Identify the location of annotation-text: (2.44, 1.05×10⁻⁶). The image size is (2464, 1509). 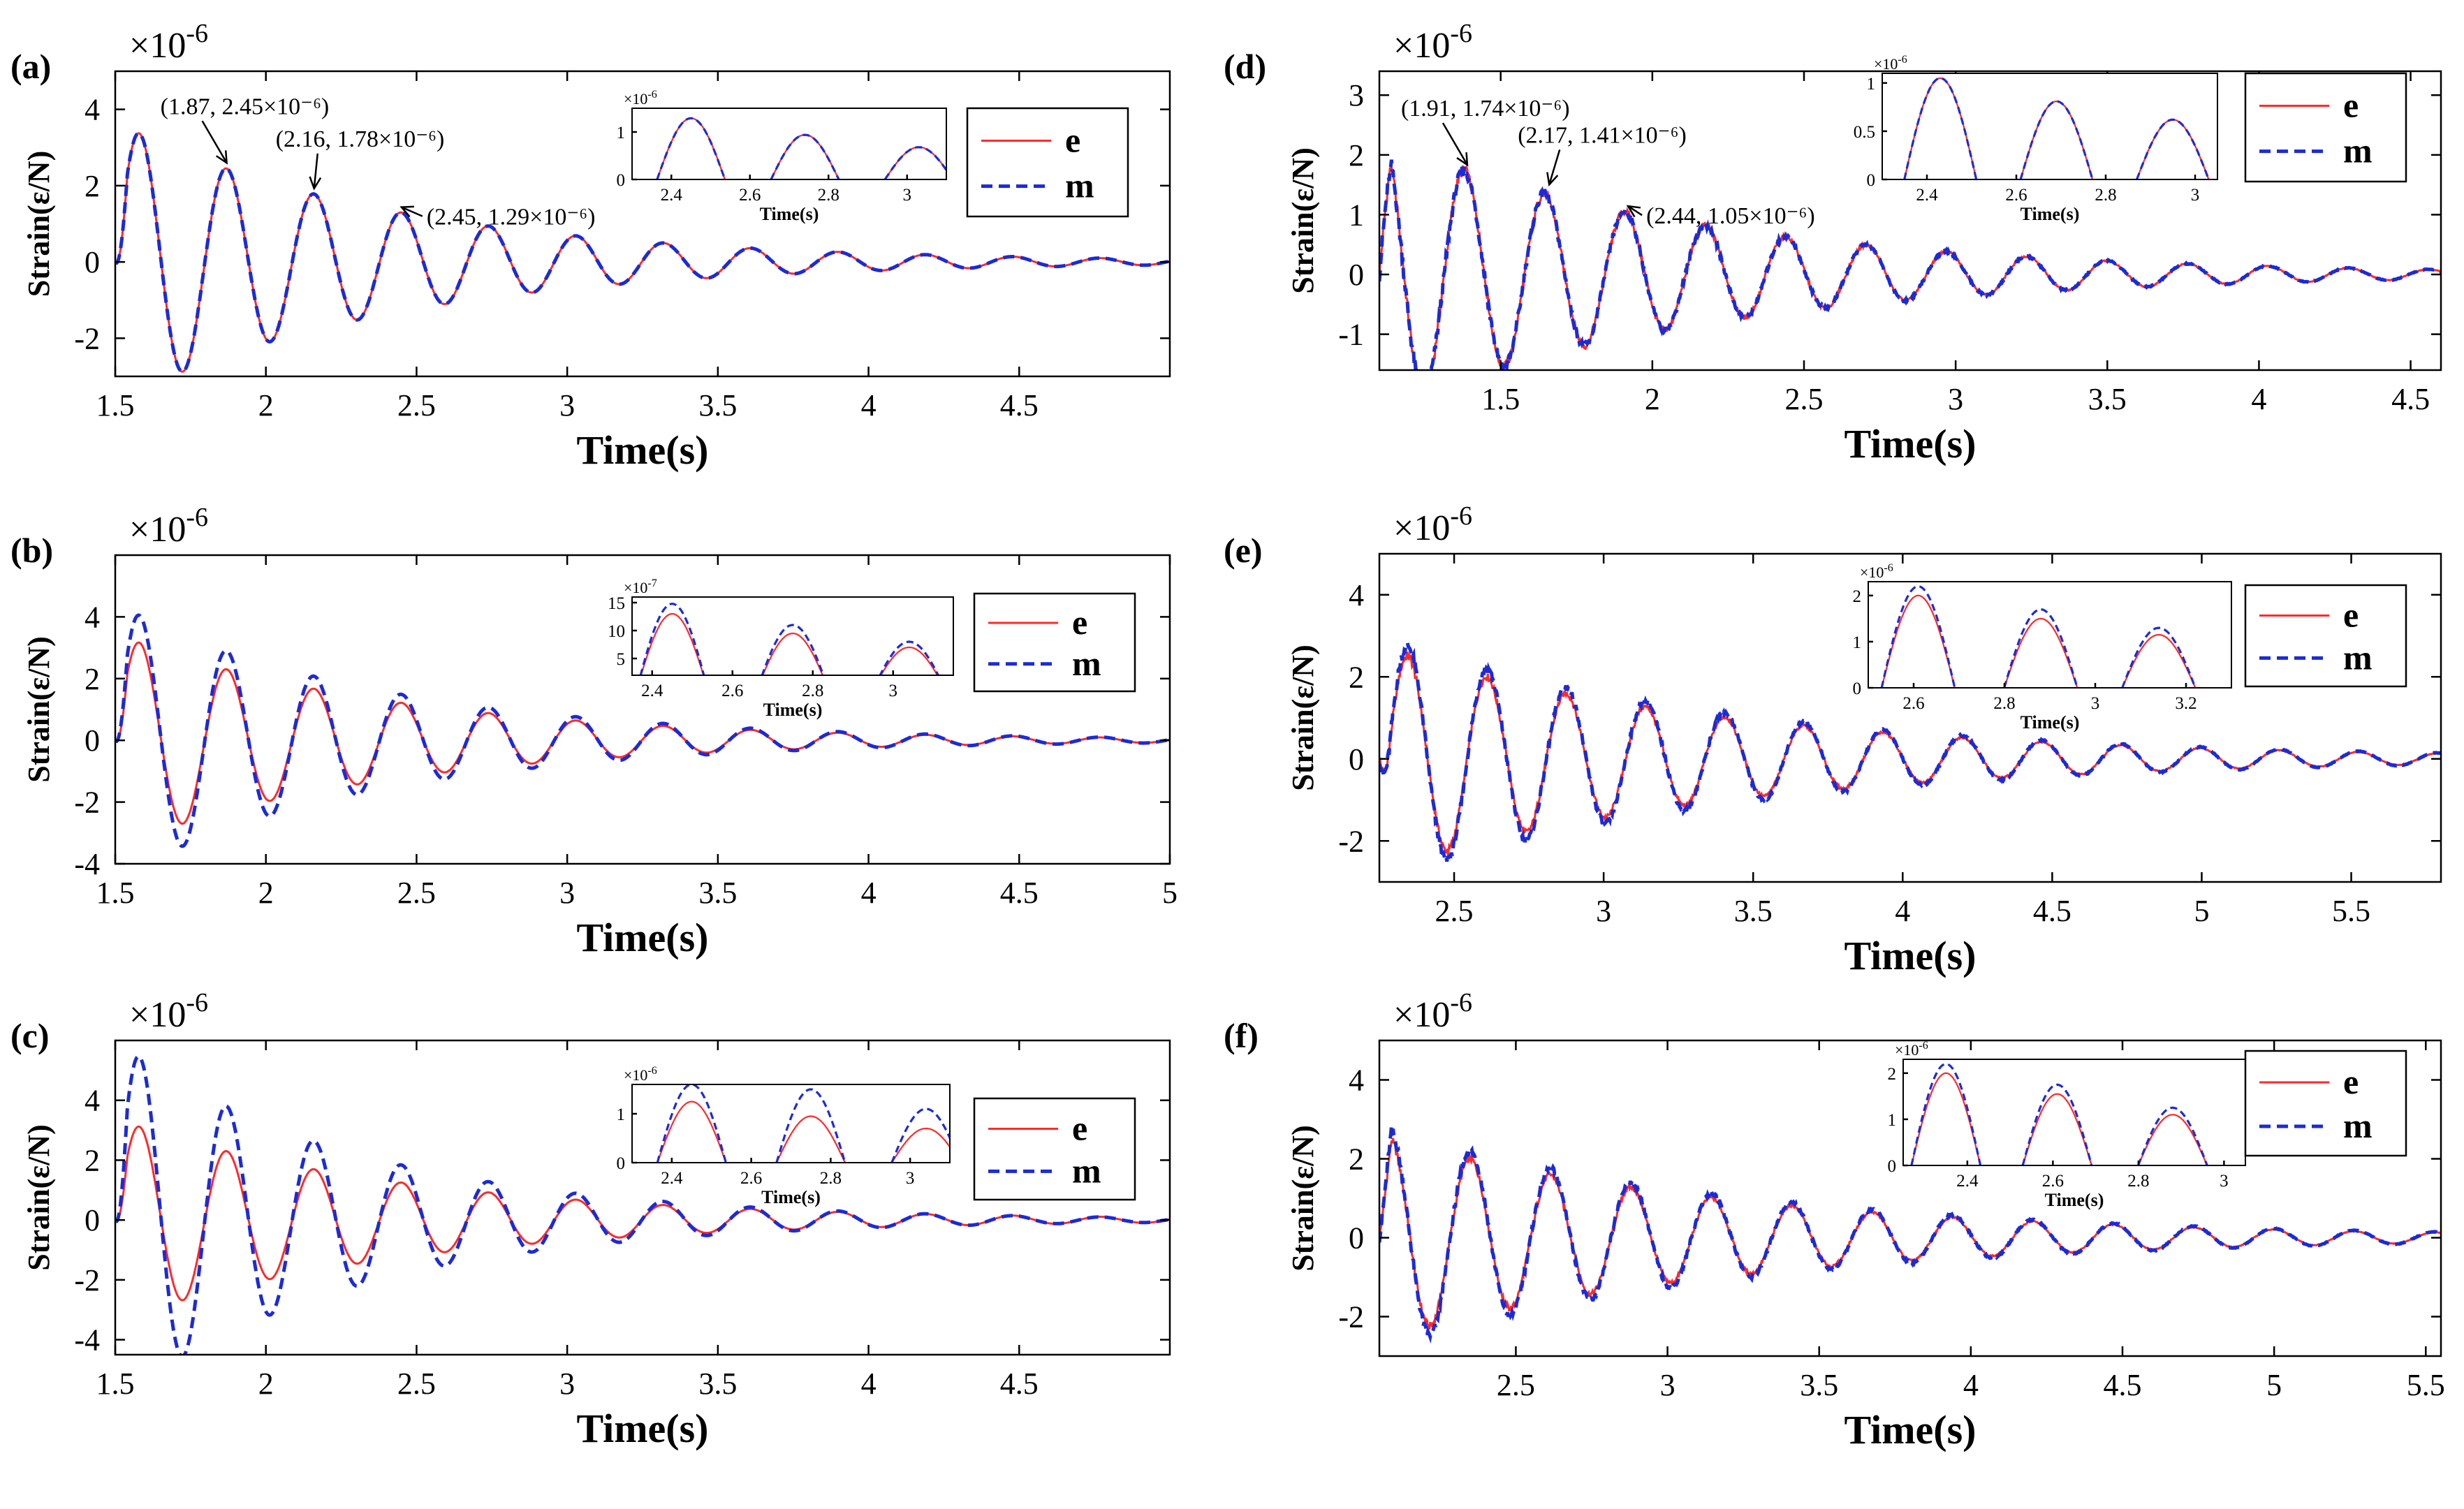
(1731, 216).